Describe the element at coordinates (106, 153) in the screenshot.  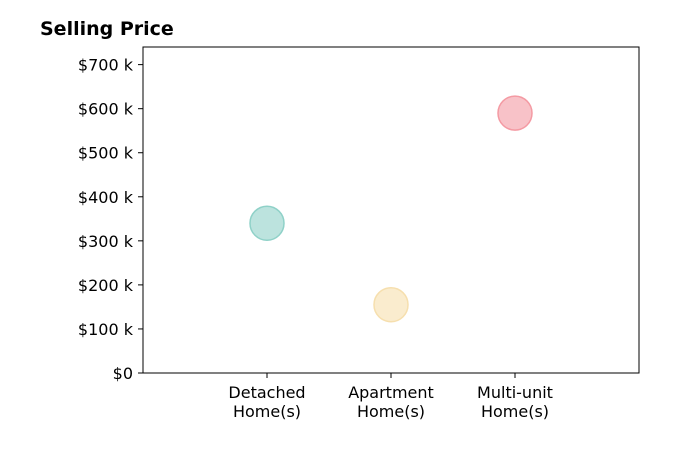
I see `y-tick-label: $500 k` at that location.